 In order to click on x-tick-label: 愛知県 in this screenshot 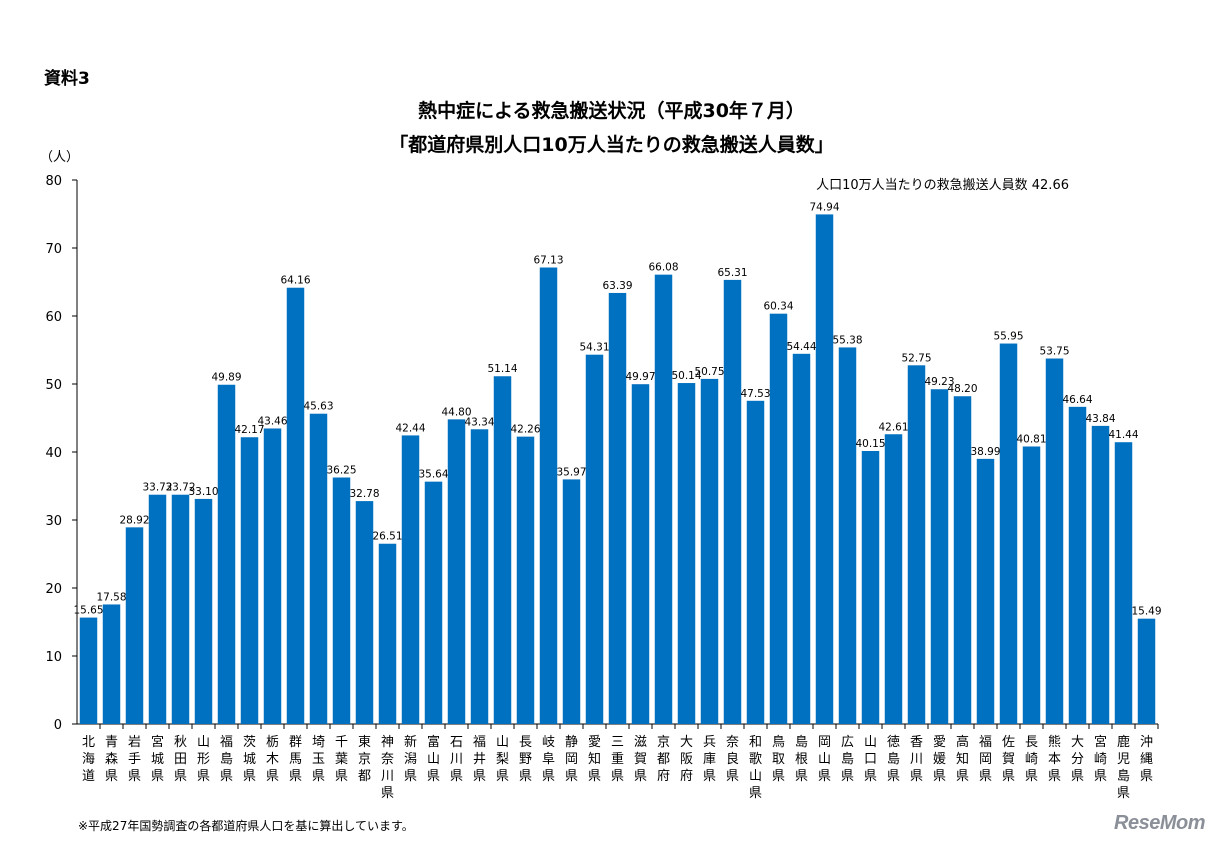, I will do `click(594, 759)`.